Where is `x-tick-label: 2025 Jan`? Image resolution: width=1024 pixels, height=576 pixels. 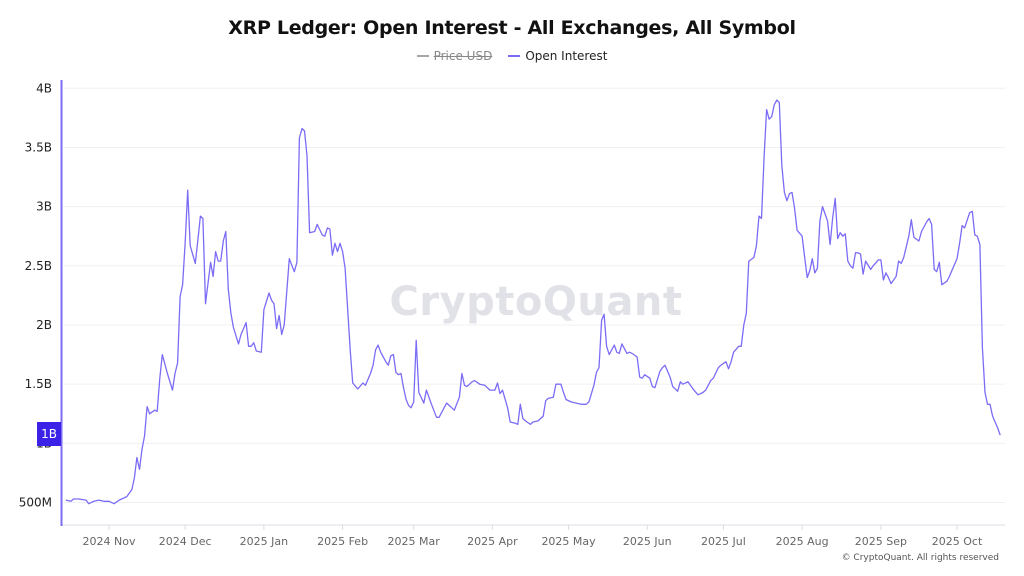
x-tick-label: 2025 Jan is located at coordinates (264, 541).